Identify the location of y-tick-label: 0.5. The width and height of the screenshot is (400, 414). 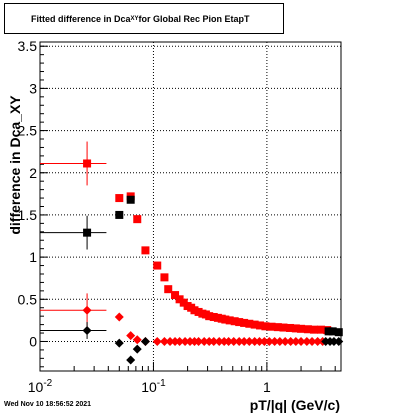
(28, 299).